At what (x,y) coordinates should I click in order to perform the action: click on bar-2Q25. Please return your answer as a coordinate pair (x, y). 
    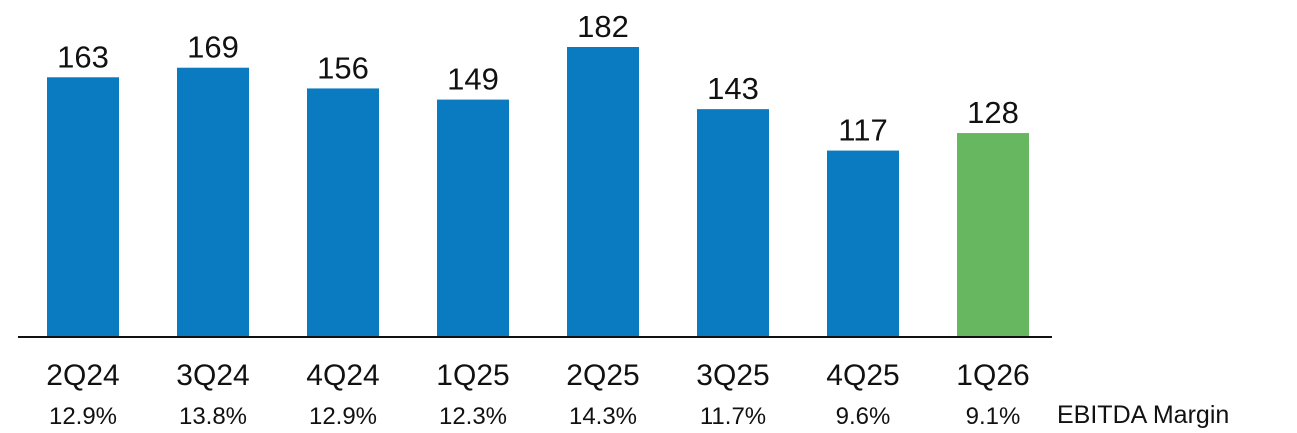
    Looking at the image, I should click on (603, 192).